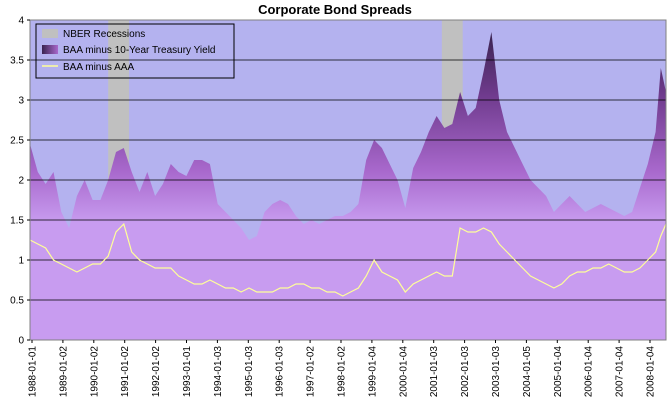 This screenshot has height=409, width=669. What do you see at coordinates (465, 372) in the screenshot?
I see `x-tick-label-14: 2002-01-03` at bounding box center [465, 372].